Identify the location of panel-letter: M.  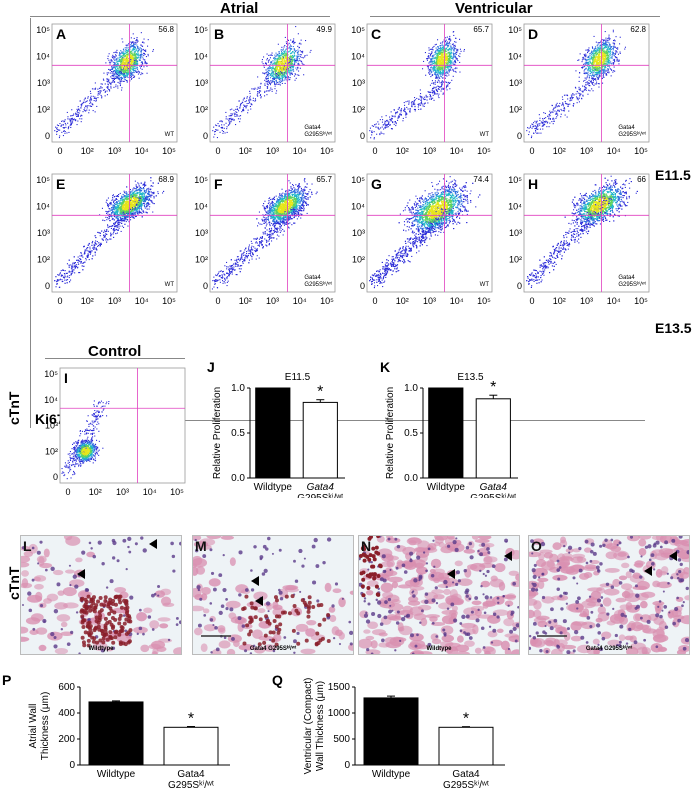
(201, 546).